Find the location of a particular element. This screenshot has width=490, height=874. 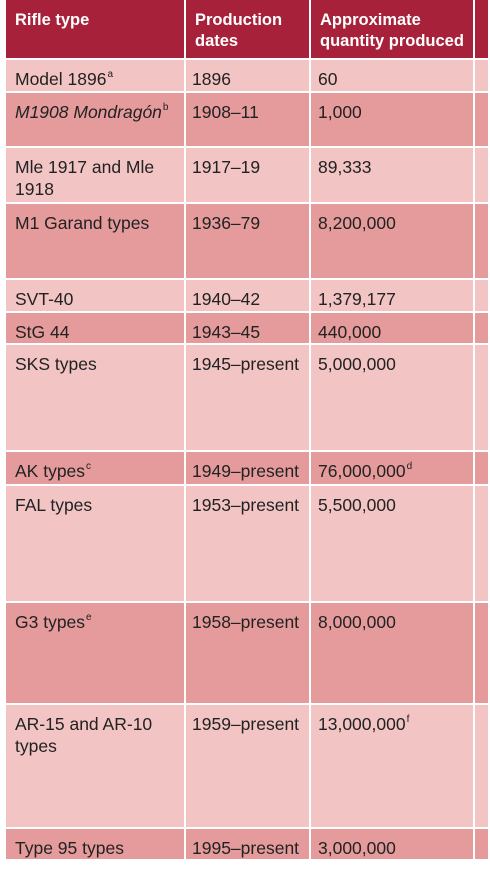

cell-production-dates: 1908–11 is located at coordinates (248, 120).